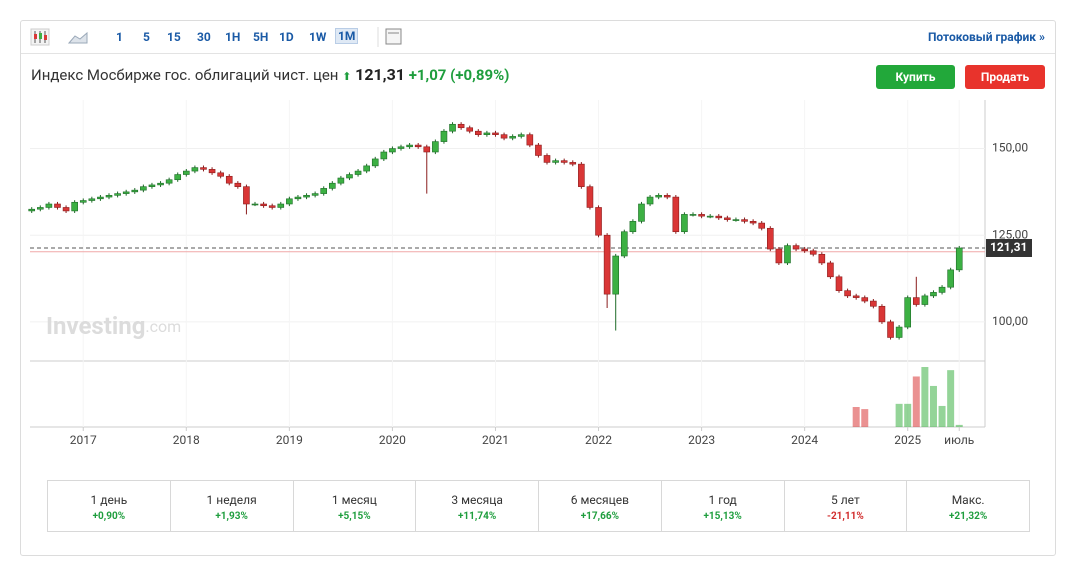 This screenshot has height=573, width=1083. I want to click on interval-button: 30, so click(204, 37).